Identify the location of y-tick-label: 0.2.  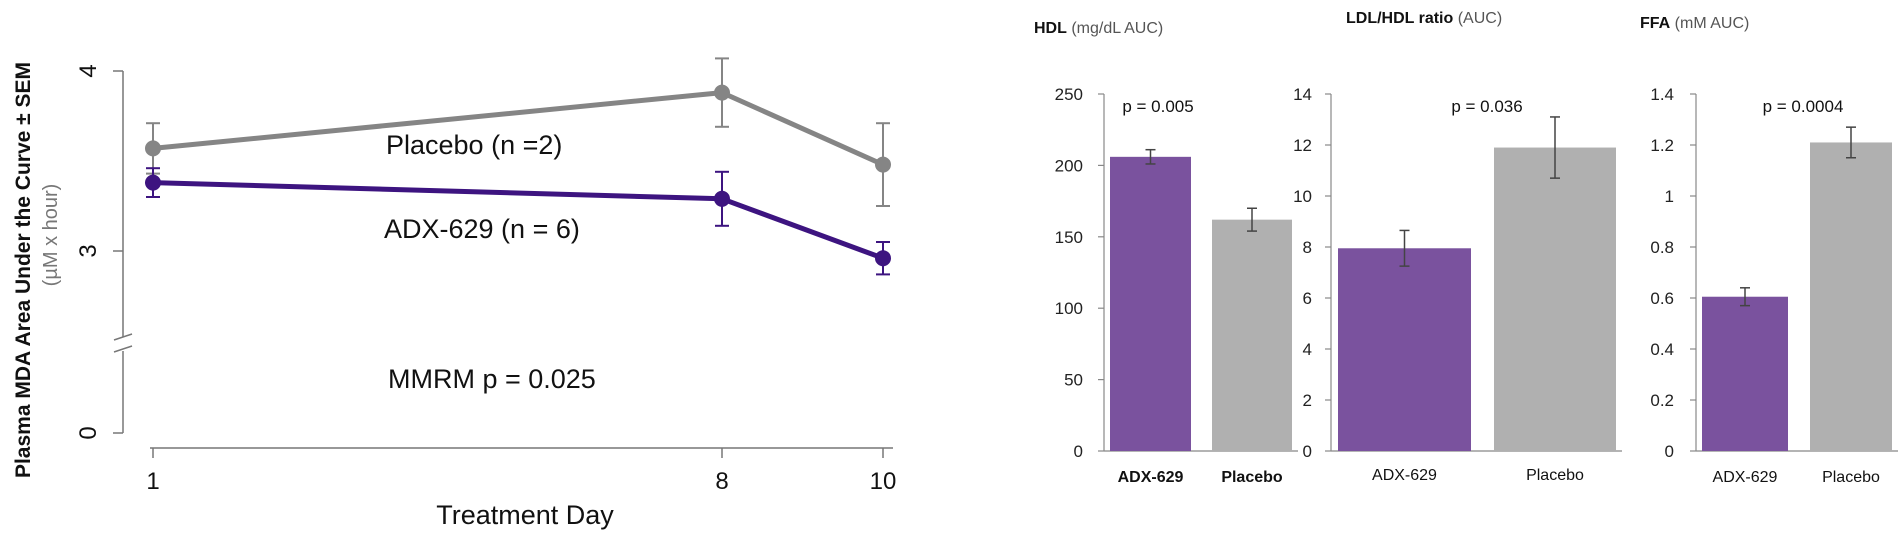
(1662, 400).